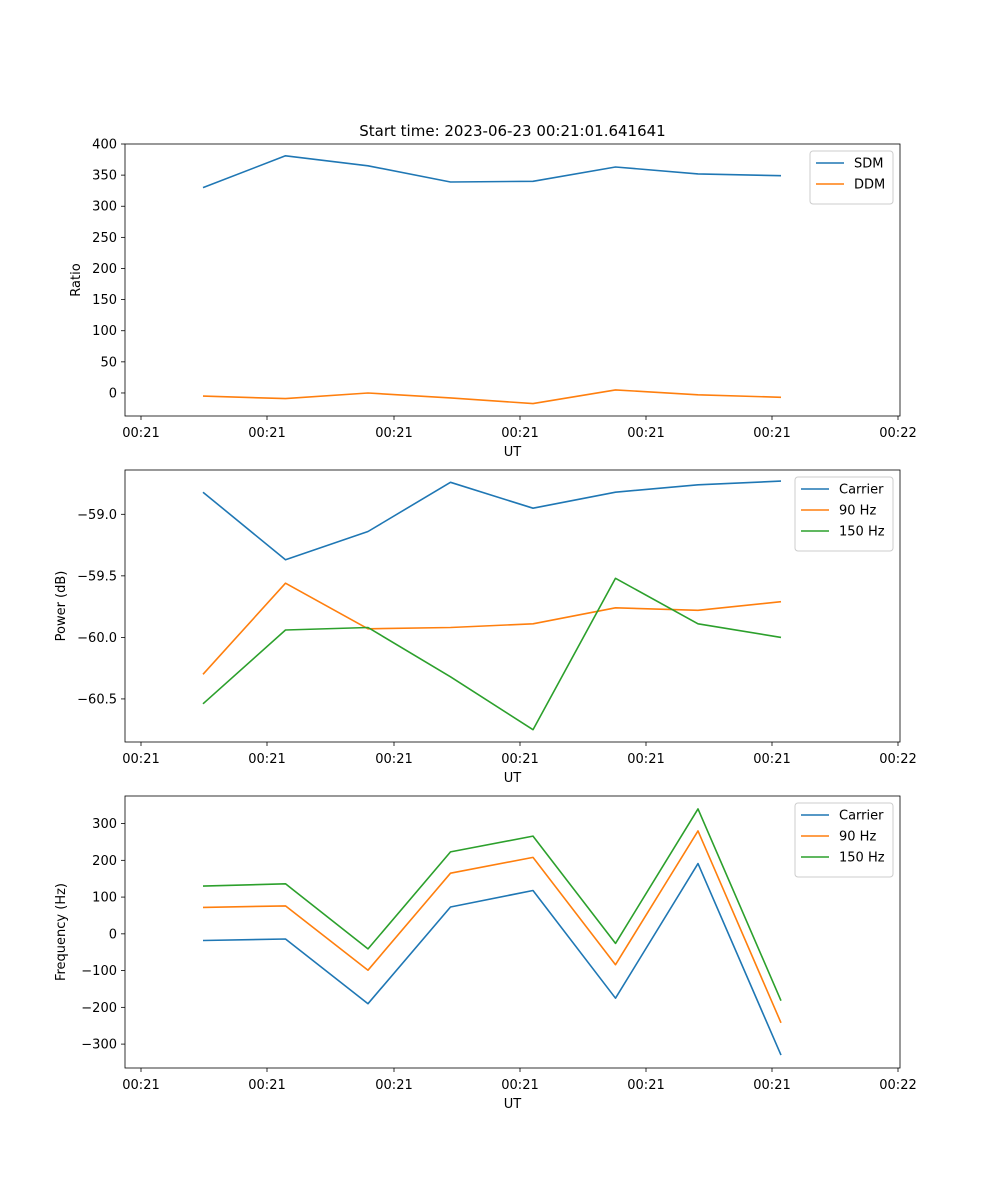 The width and height of the screenshot is (1000, 1200). Describe the element at coordinates (99, 971) in the screenshot. I see `y-tick-label: −100` at that location.